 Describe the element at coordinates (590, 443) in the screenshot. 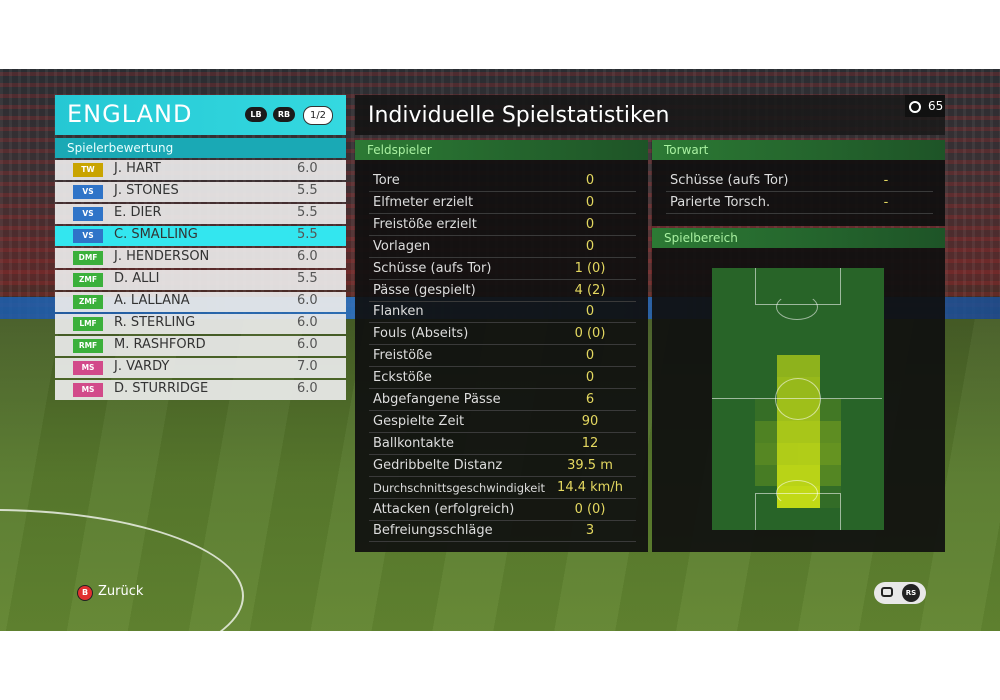

I see `stat-value: 12` at that location.